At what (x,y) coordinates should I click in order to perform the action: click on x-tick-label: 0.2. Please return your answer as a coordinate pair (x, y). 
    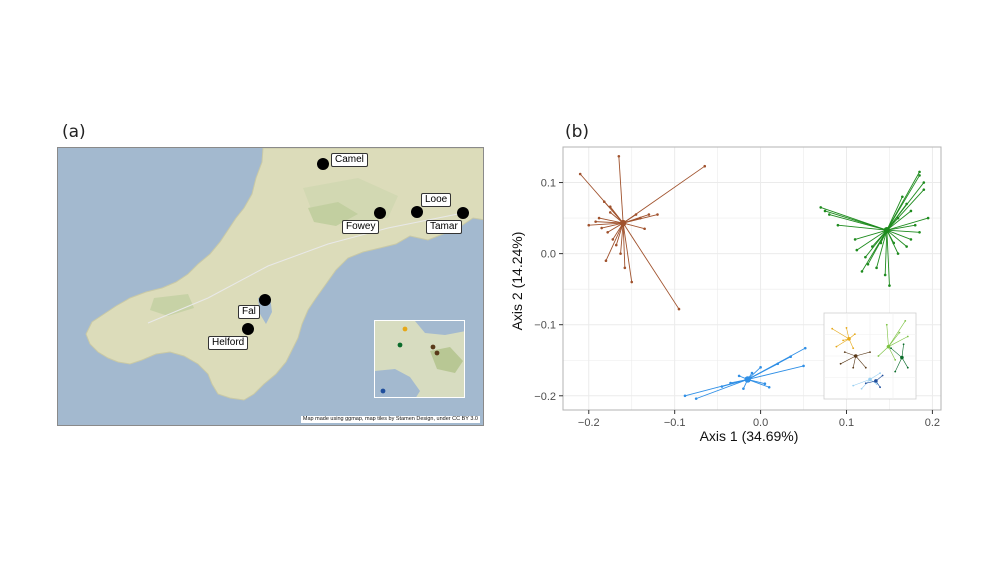
    Looking at the image, I should click on (932, 423).